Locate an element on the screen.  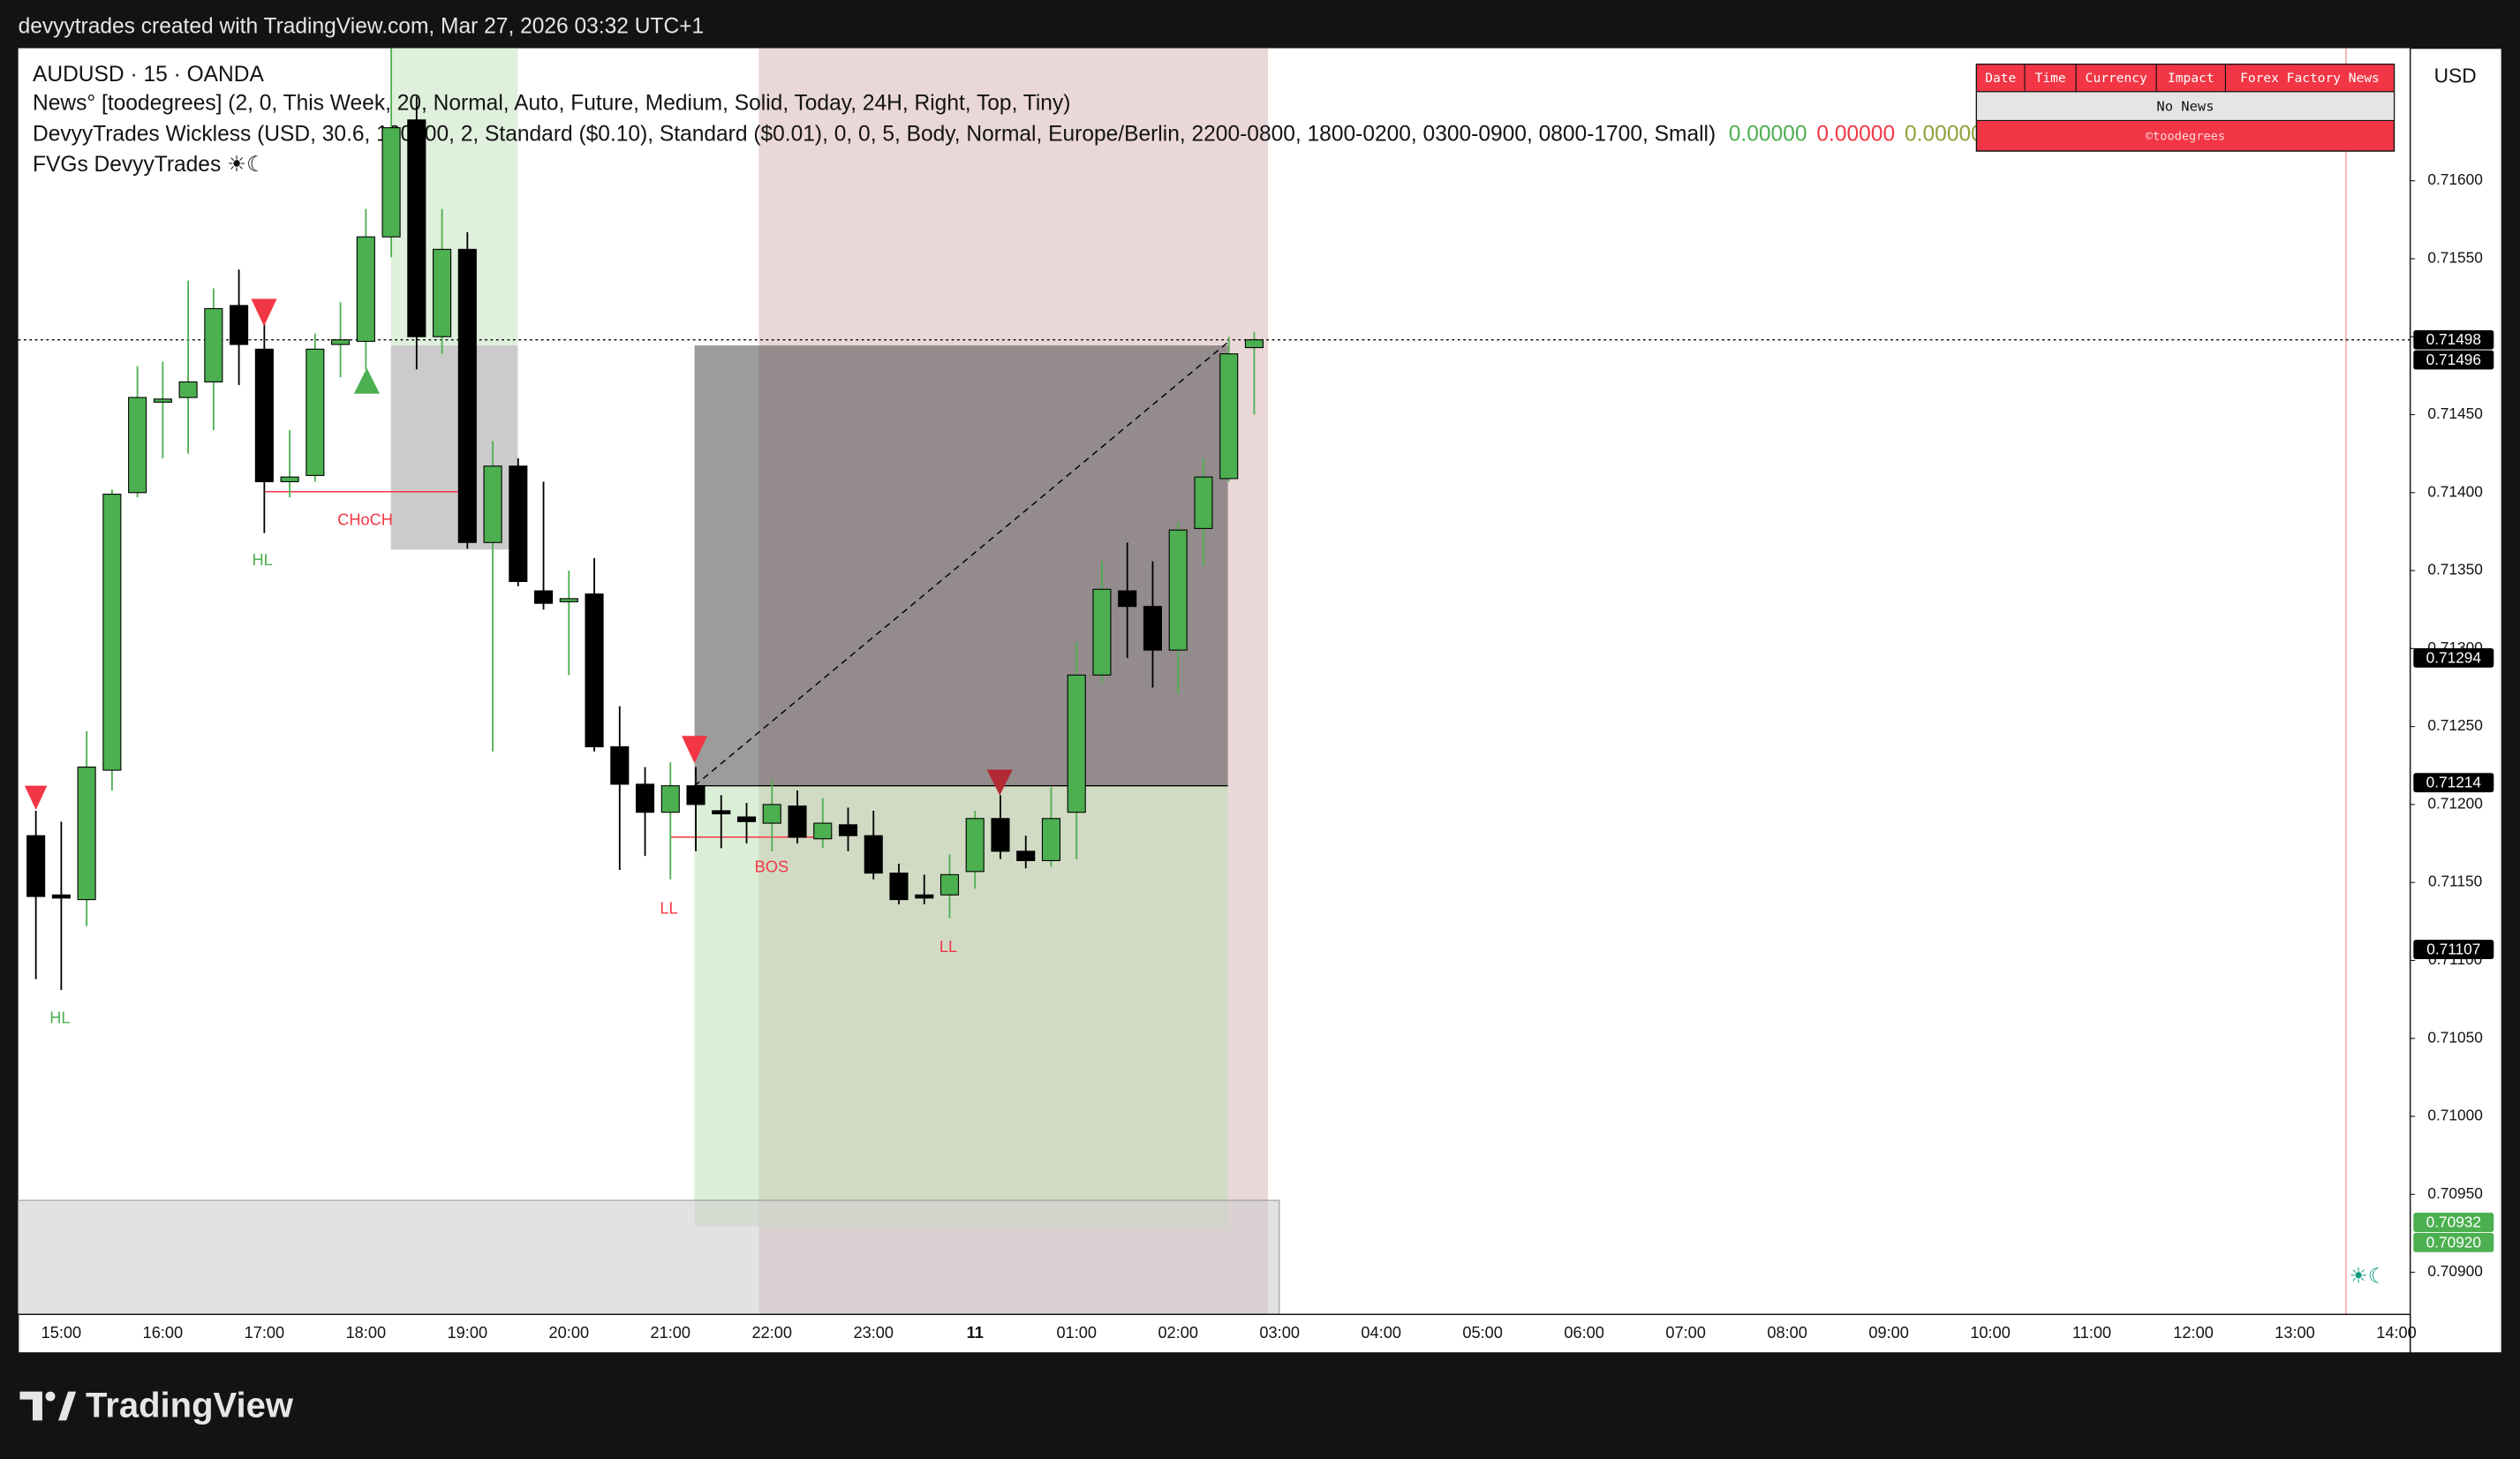
x-tick-label: 10:00 is located at coordinates (1990, 1333).